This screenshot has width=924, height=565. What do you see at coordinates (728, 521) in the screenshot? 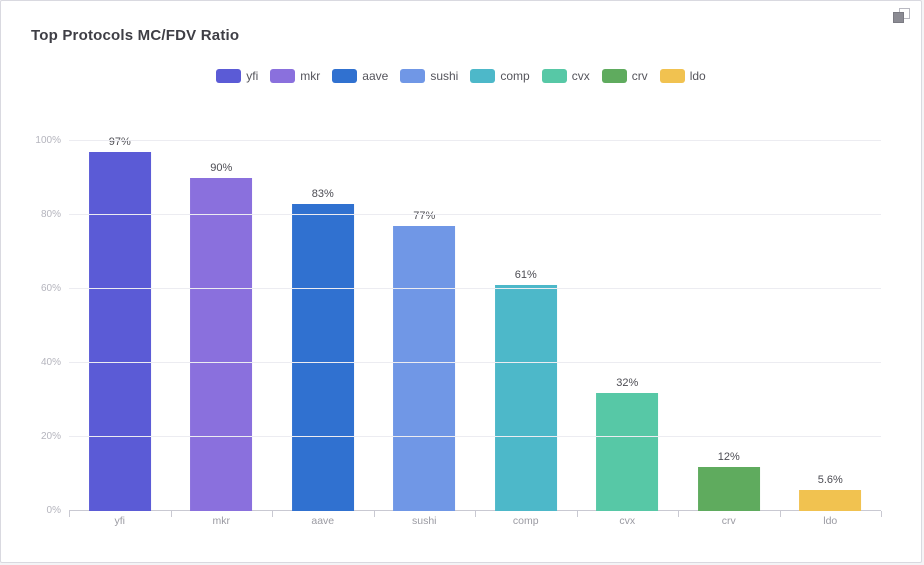
I see `x-tick-label: crv` at bounding box center [728, 521].